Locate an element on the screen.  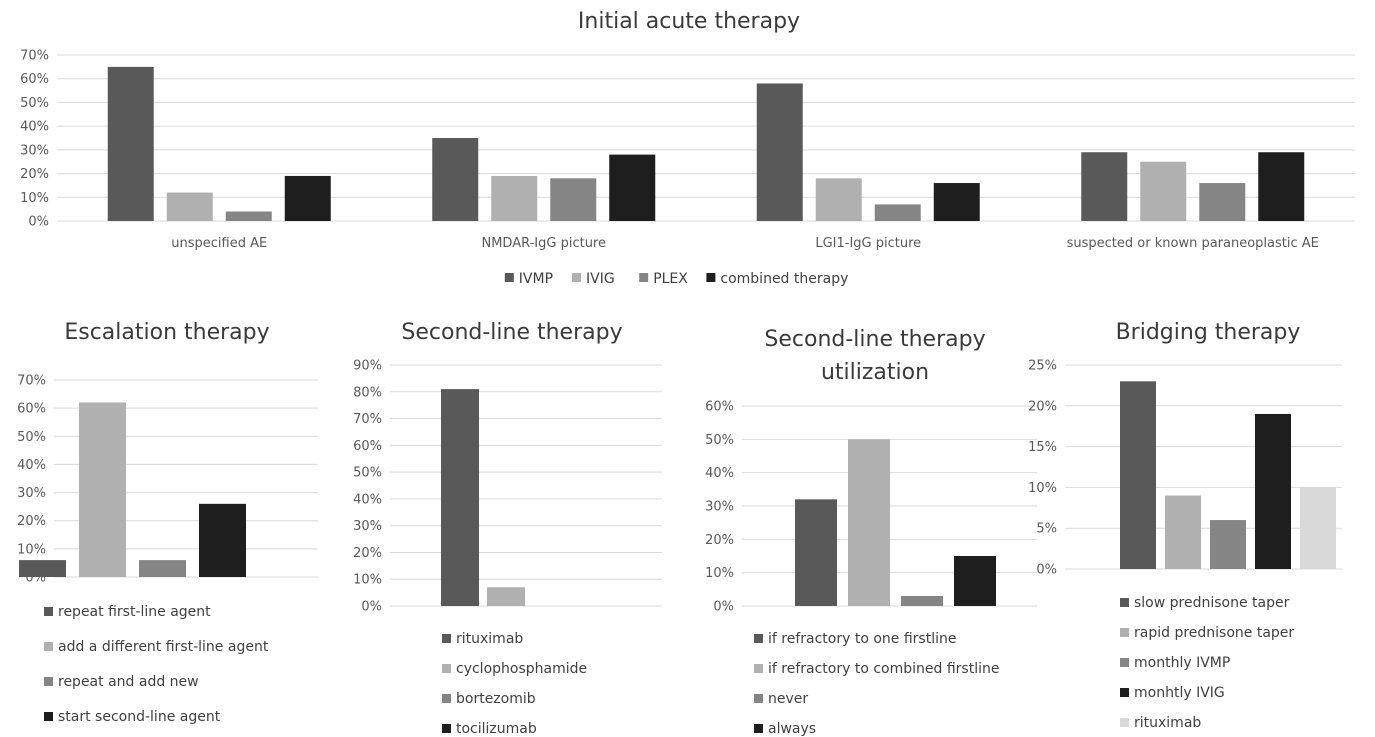
y-tick-label: 5% is located at coordinates (1046, 529).